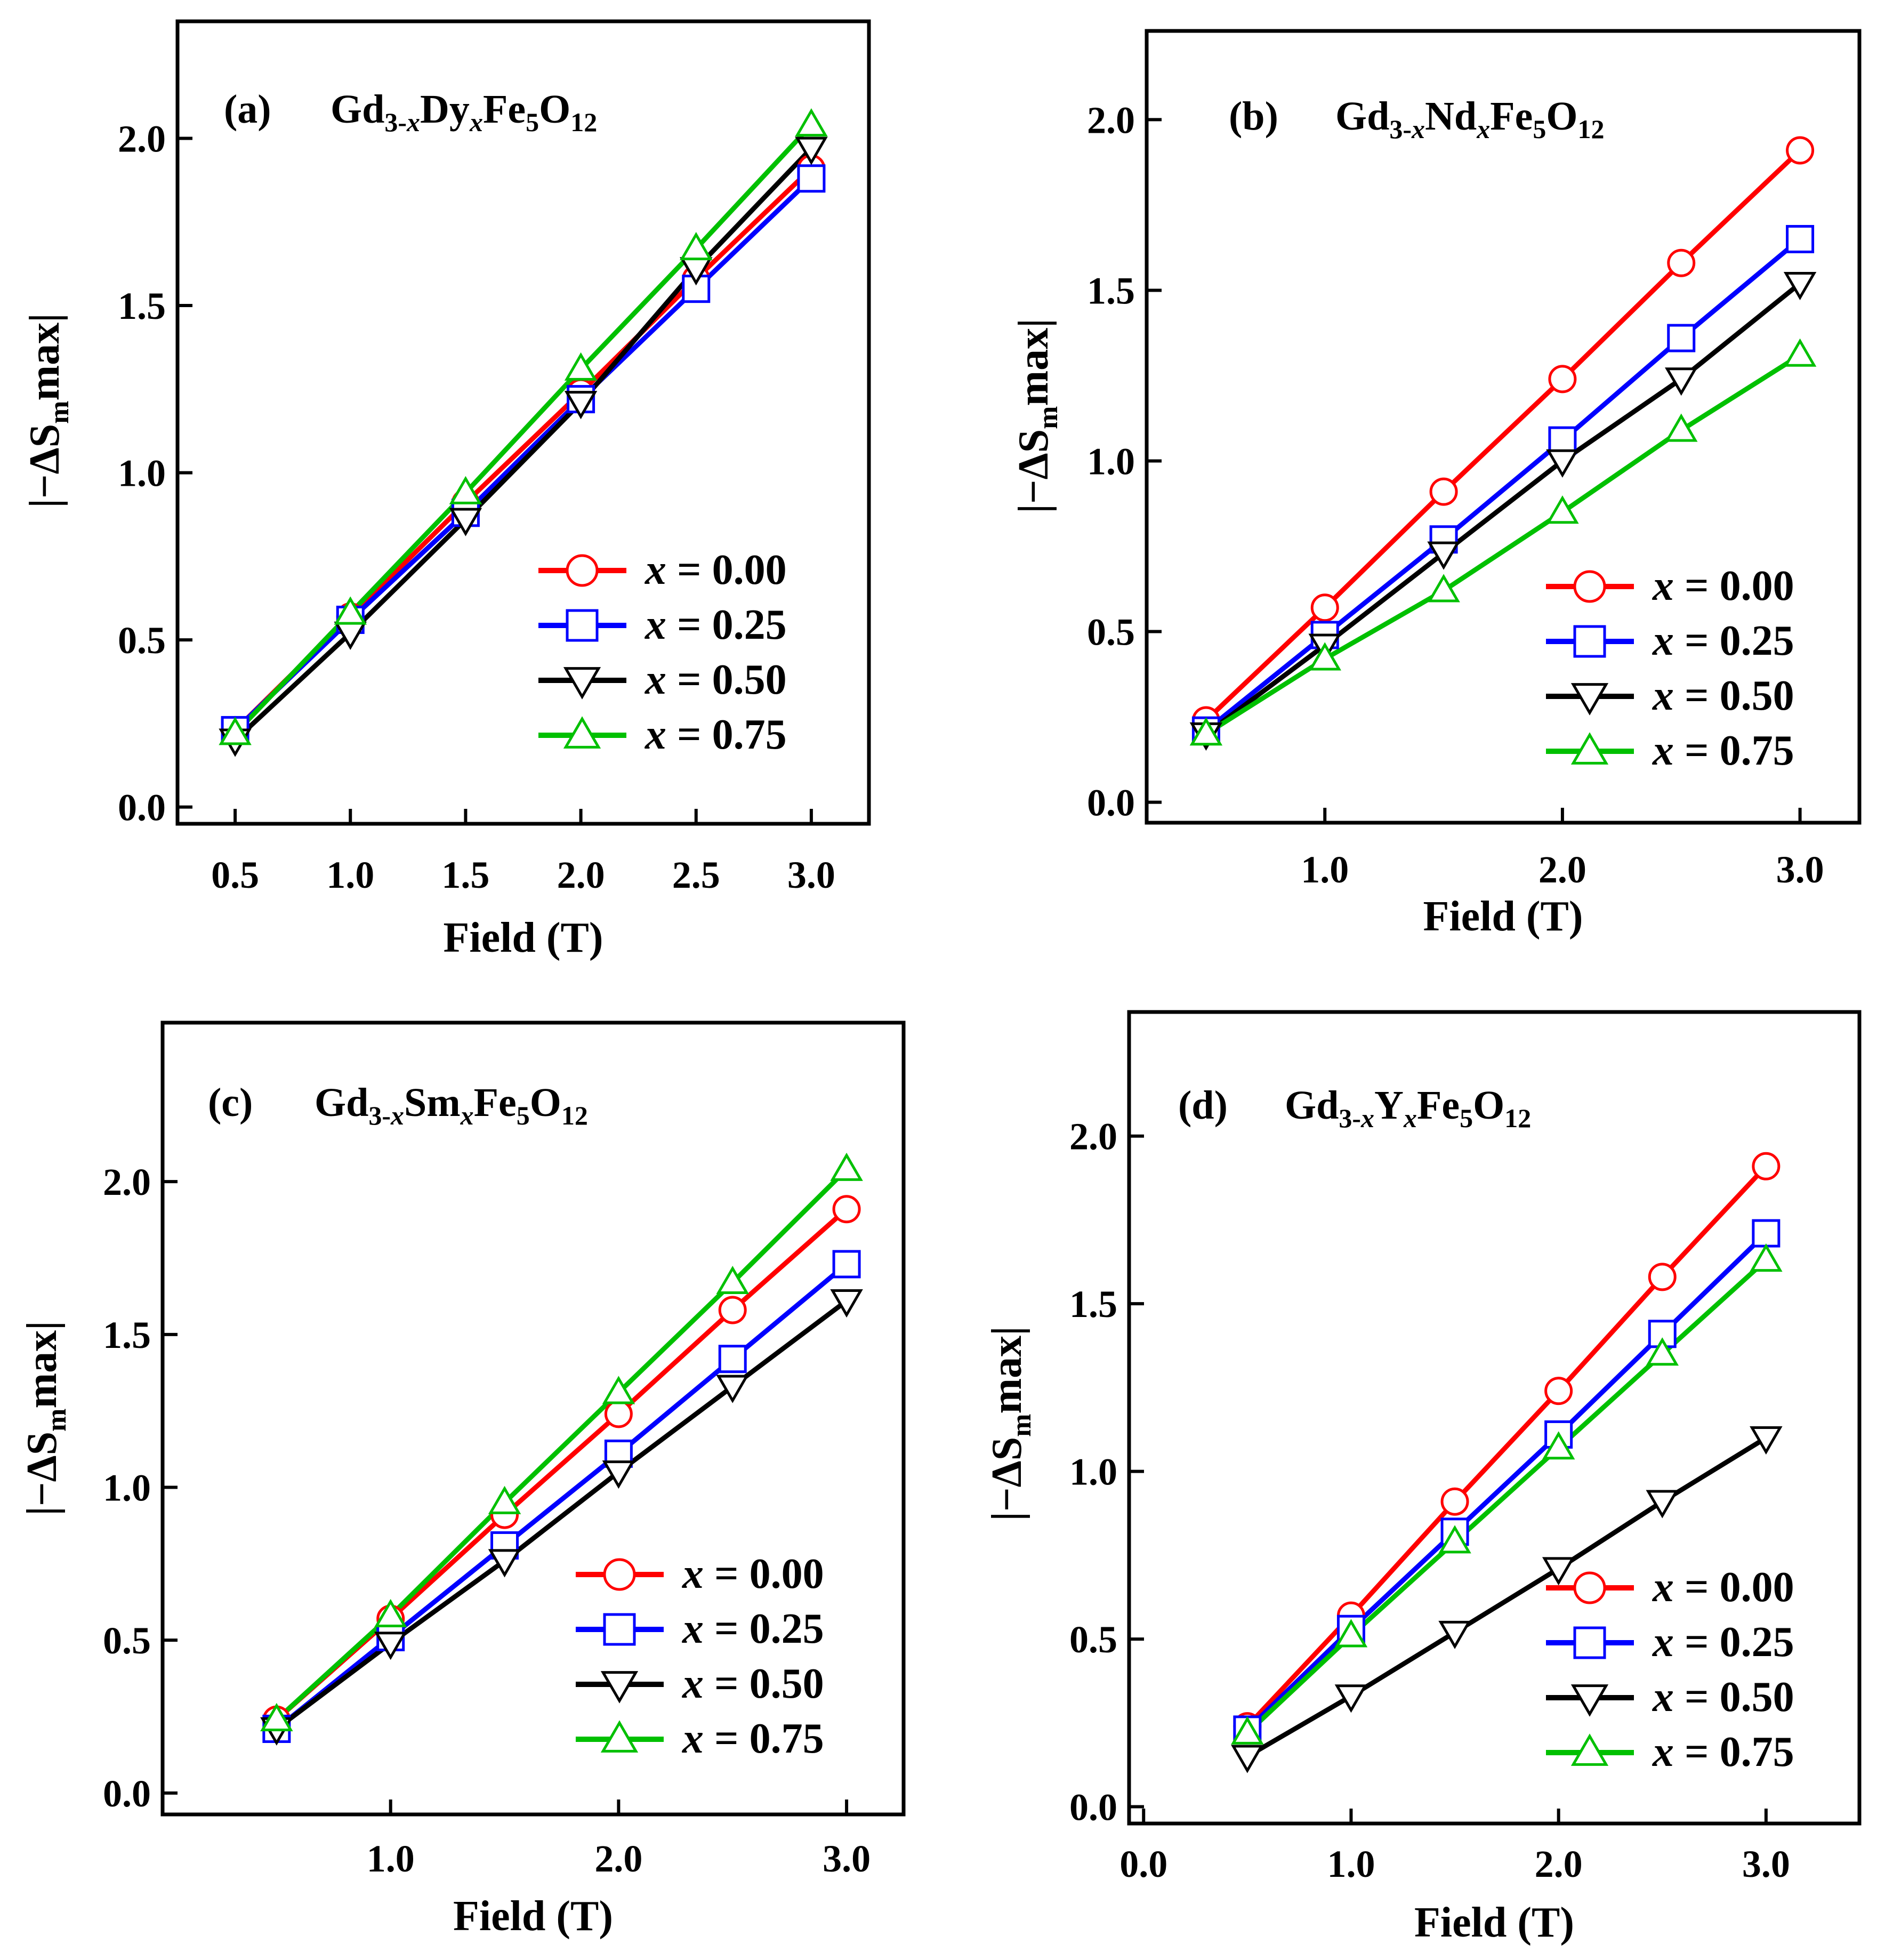 The image size is (1885, 1960). I want to click on panel-label: (b), so click(1253, 117).